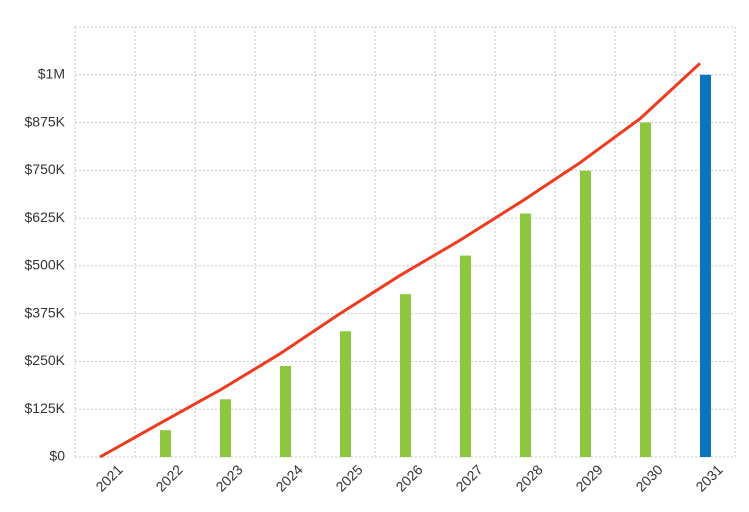 Image resolution: width=749 pixels, height=512 pixels. What do you see at coordinates (288, 477) in the screenshot?
I see `x-tick-label: 2024` at bounding box center [288, 477].